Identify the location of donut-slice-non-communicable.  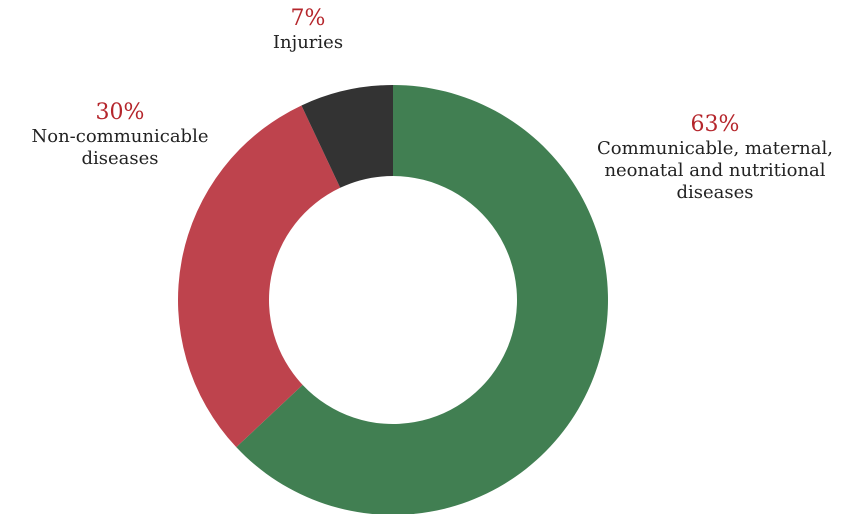
(259, 276).